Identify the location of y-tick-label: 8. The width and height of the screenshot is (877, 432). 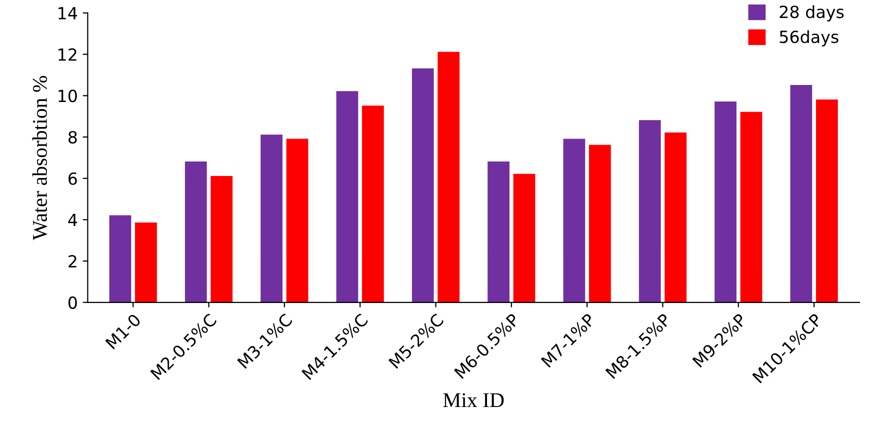
(72, 137).